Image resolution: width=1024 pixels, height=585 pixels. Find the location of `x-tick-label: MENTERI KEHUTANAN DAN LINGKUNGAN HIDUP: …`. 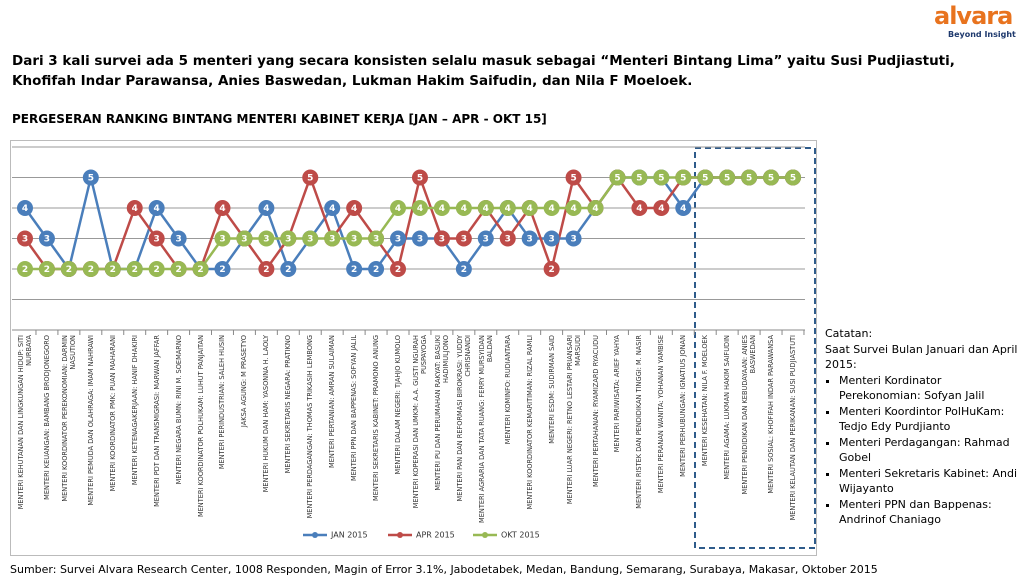

x-tick-label: MENTERI KEHUTANAN DAN LINGKUNGAN HIDUP: … is located at coordinates (25, 422).